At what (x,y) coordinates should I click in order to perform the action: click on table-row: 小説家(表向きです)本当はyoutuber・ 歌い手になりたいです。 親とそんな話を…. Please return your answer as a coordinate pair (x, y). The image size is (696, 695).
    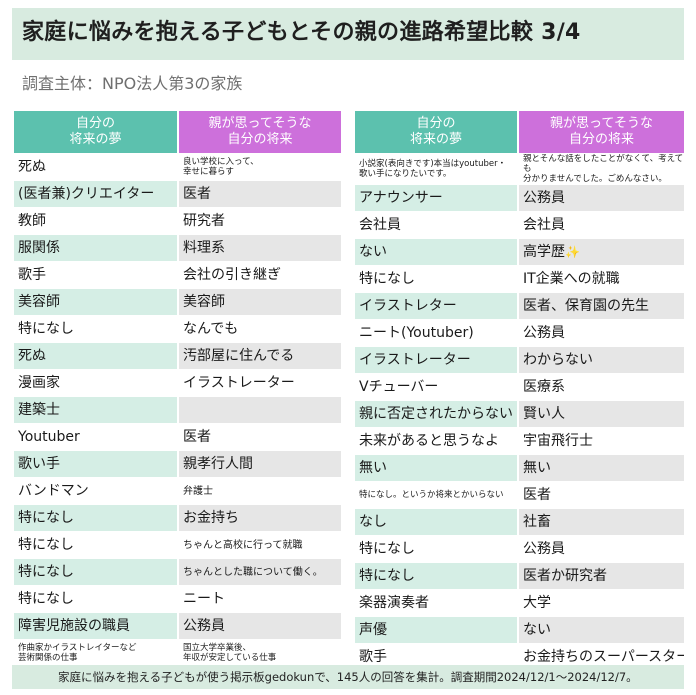
    Looking at the image, I should click on (519, 169).